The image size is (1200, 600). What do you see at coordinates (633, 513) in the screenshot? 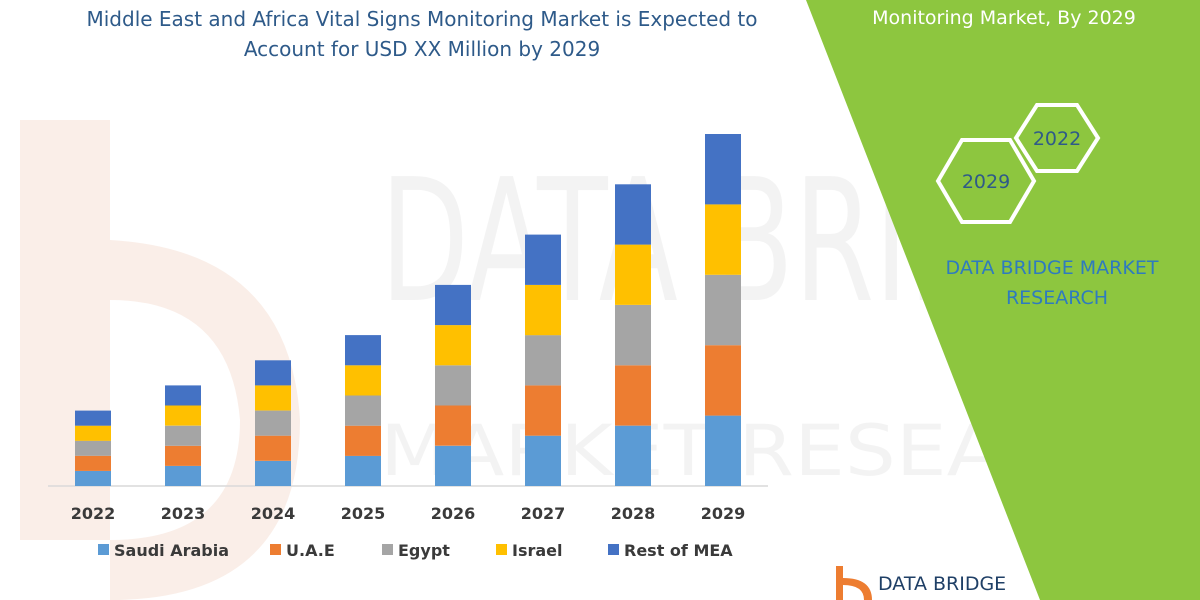
I see `x-tick-label-2028: 2028` at bounding box center [633, 513].